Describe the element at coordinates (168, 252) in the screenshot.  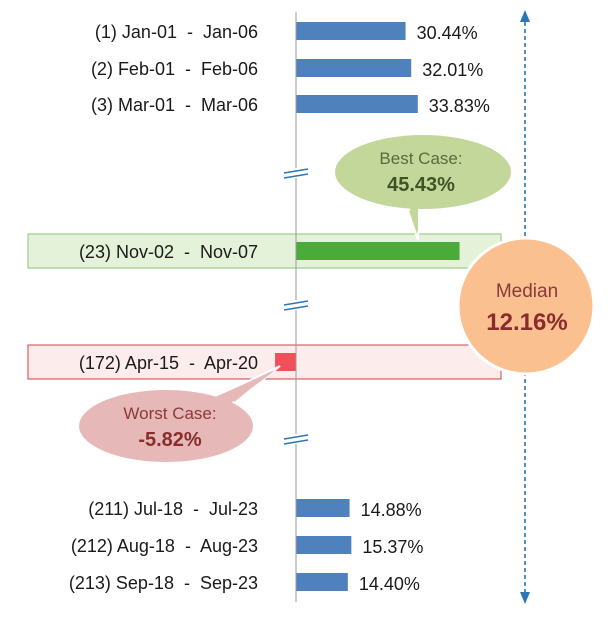
I see `category-label: (23) Nov-02 - Nov-07` at that location.